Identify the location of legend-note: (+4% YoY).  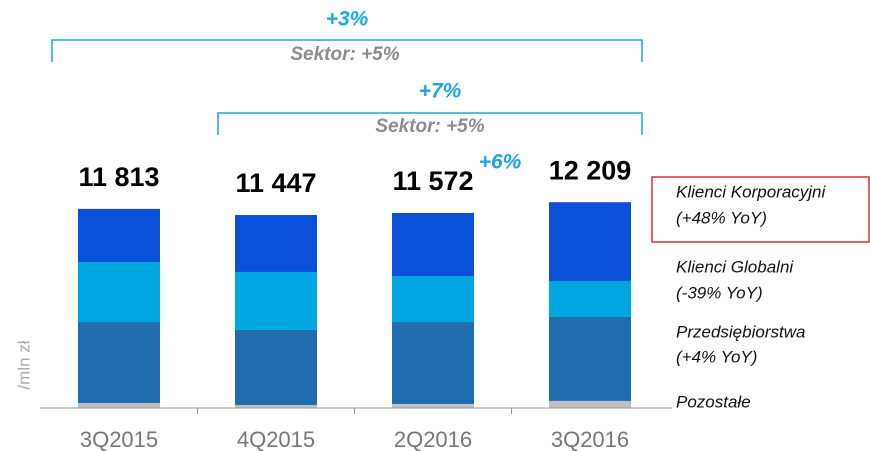
(716, 356).